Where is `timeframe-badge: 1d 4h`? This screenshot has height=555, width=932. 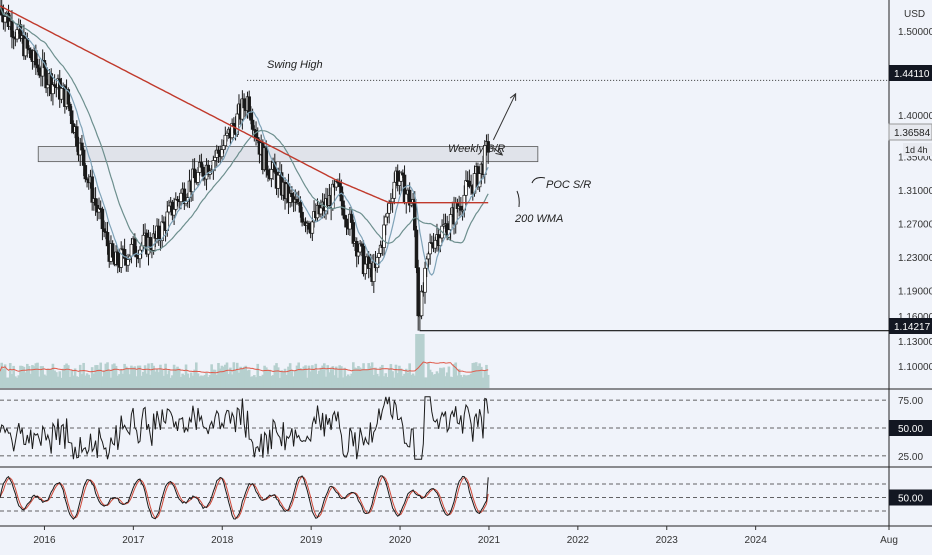 timeframe-badge: 1d 4h is located at coordinates (917, 149).